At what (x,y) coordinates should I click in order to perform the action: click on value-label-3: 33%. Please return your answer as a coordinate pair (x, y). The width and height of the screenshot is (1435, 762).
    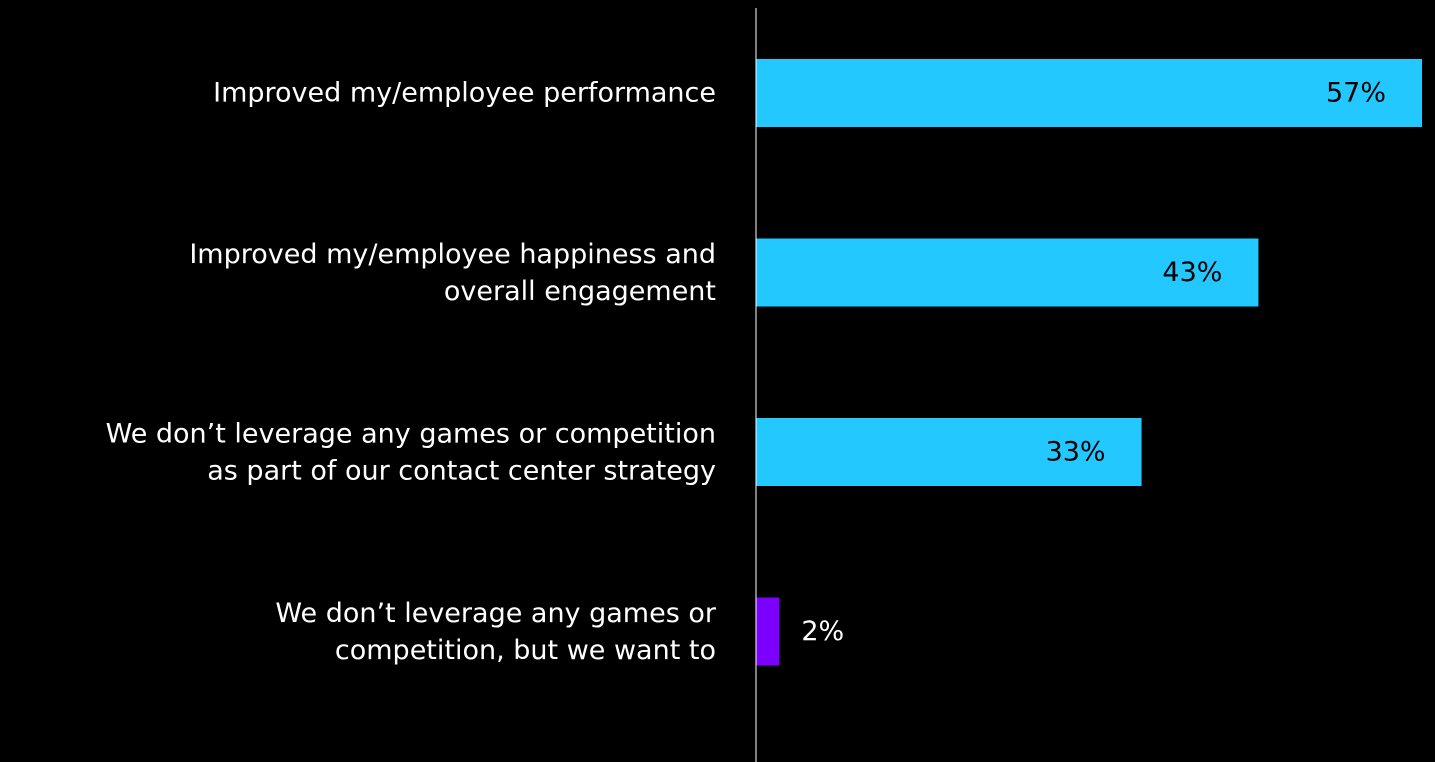
    Looking at the image, I should click on (1076, 452).